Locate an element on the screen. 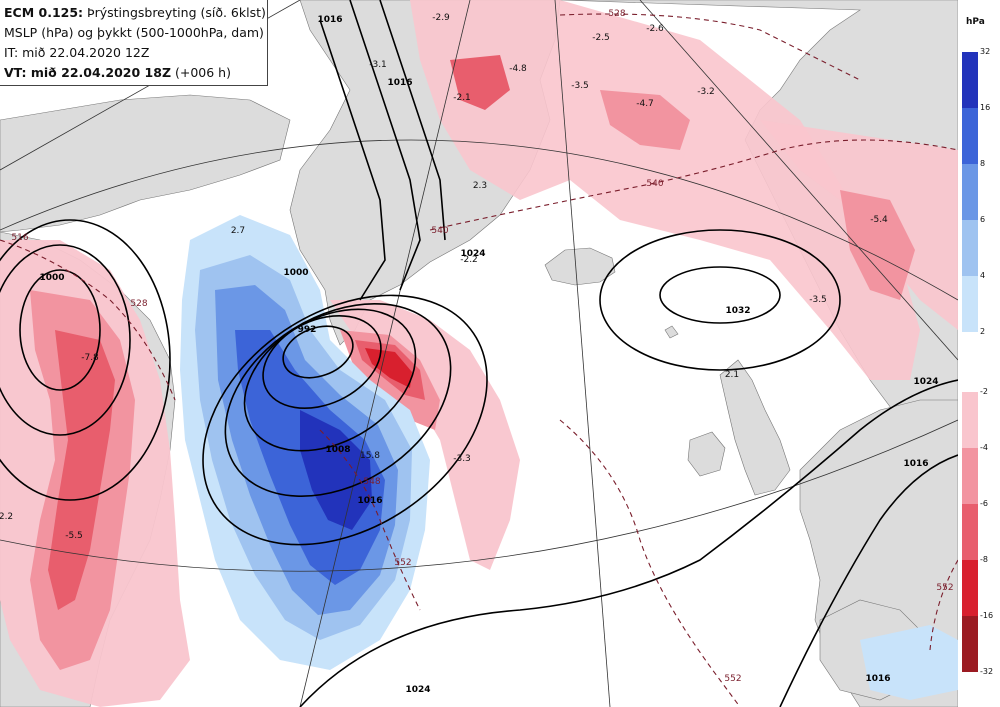 Image resolution: width=1000 pixels, height=707 pixels. rise-scale-tick-label: 6 is located at coordinates (983, 219).